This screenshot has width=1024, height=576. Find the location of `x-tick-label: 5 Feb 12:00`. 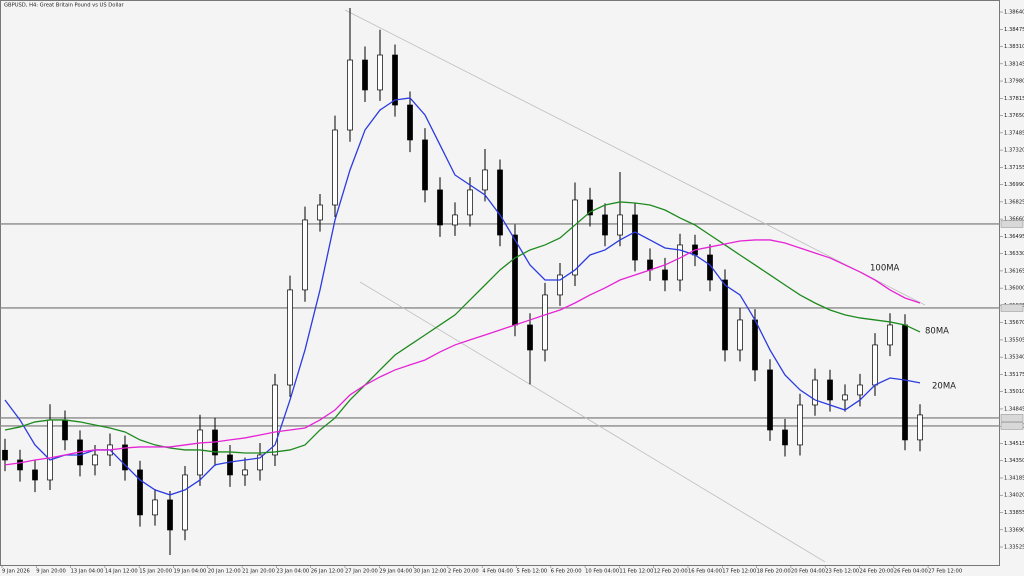

x-tick-label: 5 Feb 12:00 is located at coordinates (532, 572).